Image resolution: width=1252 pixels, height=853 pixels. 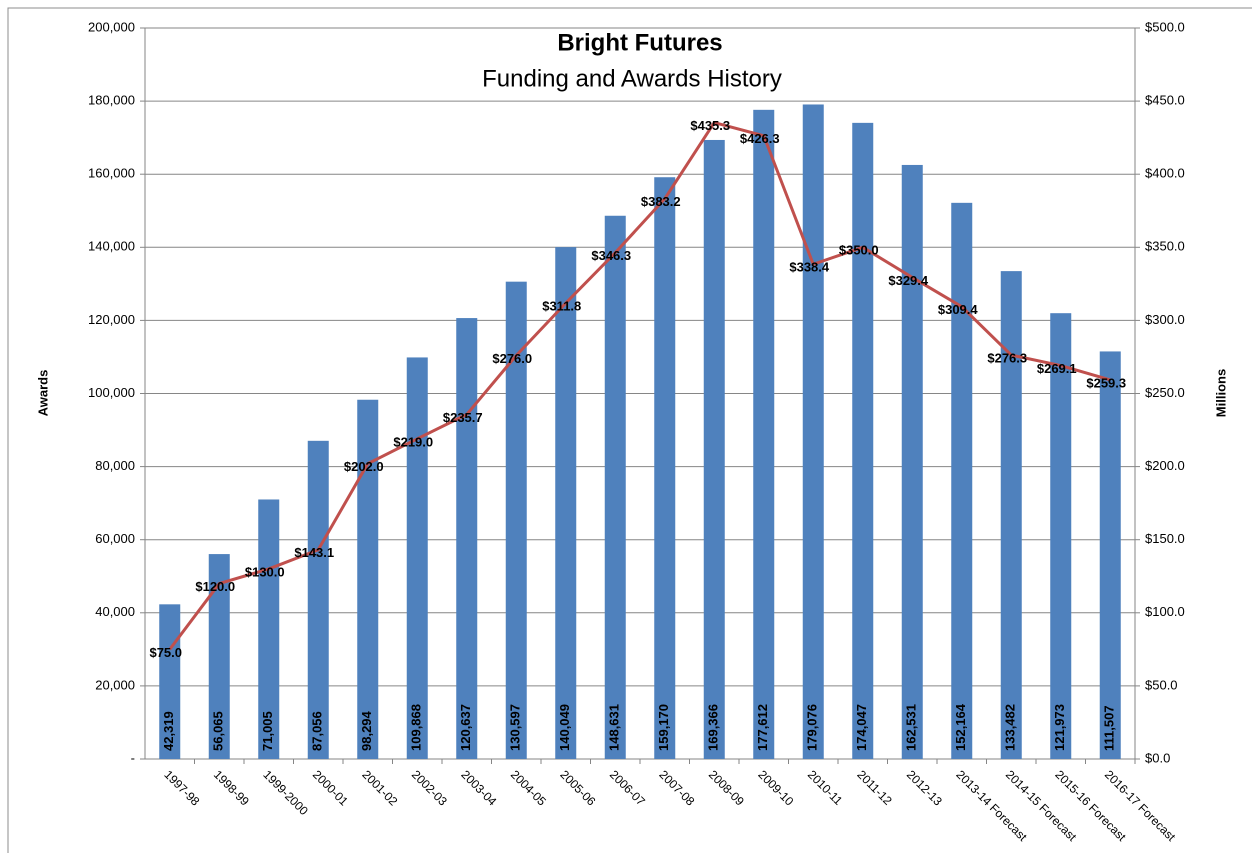 What do you see at coordinates (429, 787) in the screenshot?
I see `x-tick-label: 2002-03` at bounding box center [429, 787].